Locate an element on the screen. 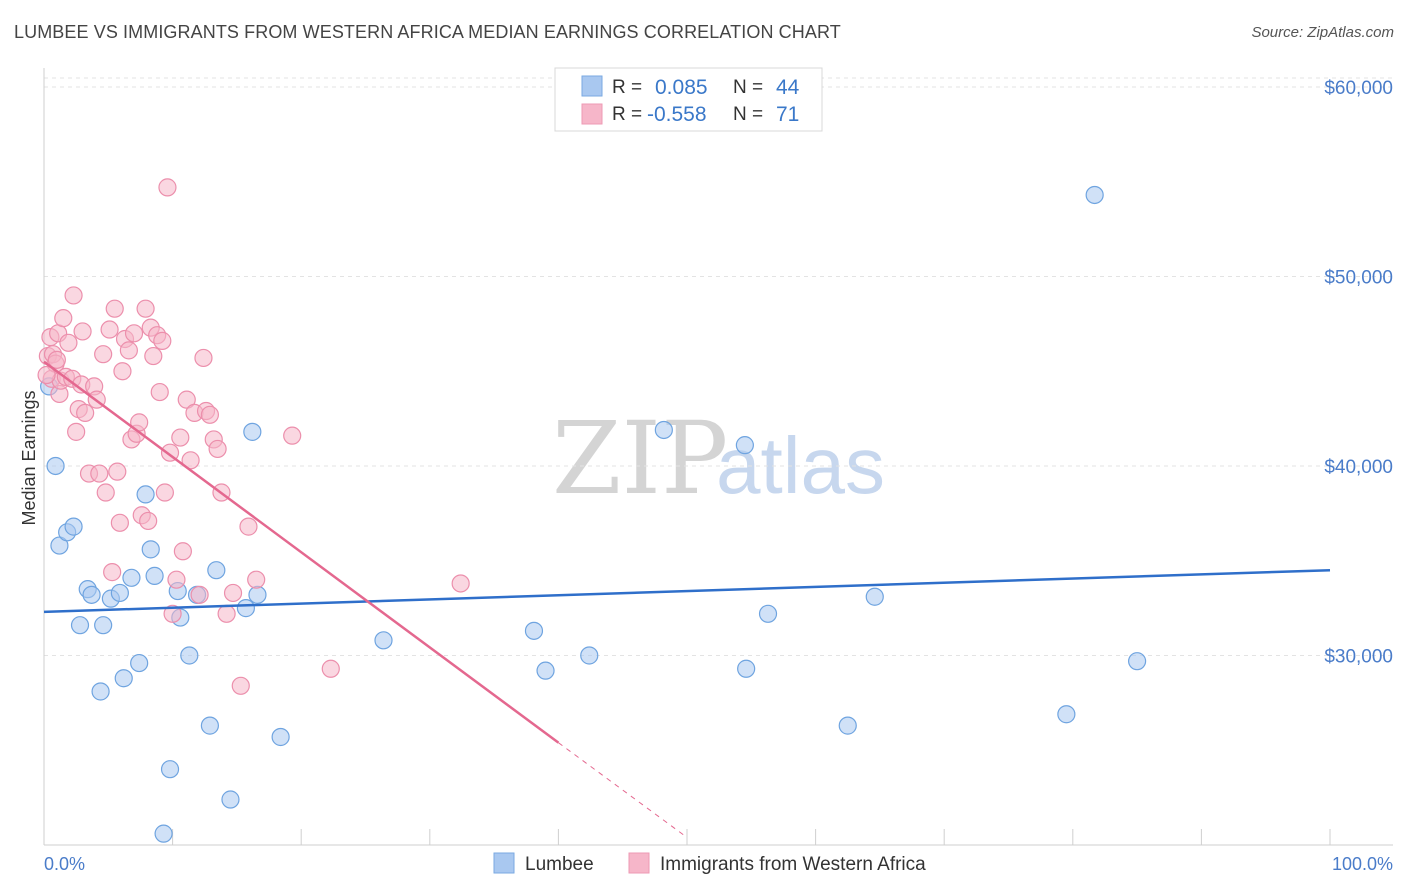 The width and height of the screenshot is (1406, 892). y-tick-labels: $30,000 $40,000 $50,000 $60,000 is located at coordinates (1358, 373).